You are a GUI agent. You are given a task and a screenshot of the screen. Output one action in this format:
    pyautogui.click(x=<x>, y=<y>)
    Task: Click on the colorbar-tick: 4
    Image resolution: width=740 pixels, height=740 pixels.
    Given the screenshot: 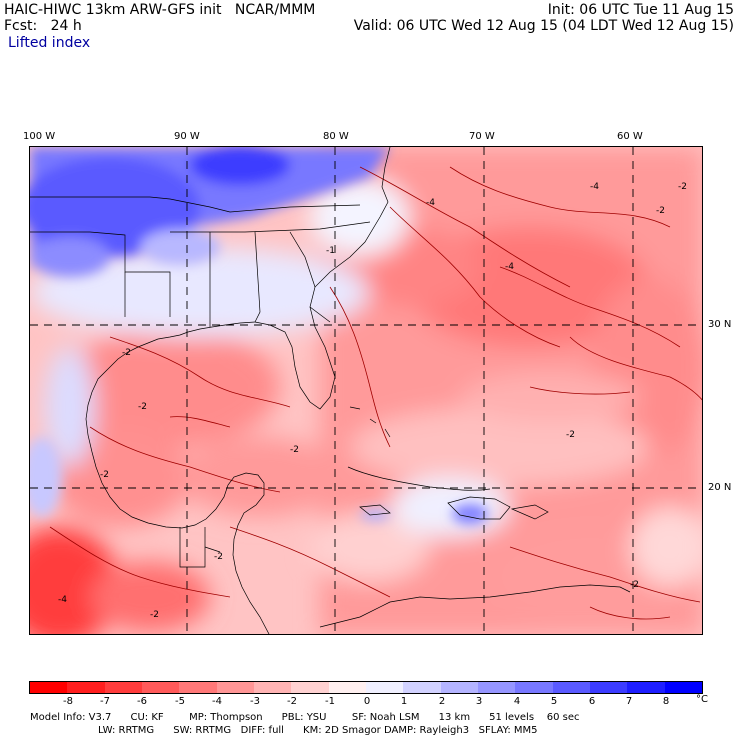 What is the action you would take?
    pyautogui.click(x=517, y=701)
    